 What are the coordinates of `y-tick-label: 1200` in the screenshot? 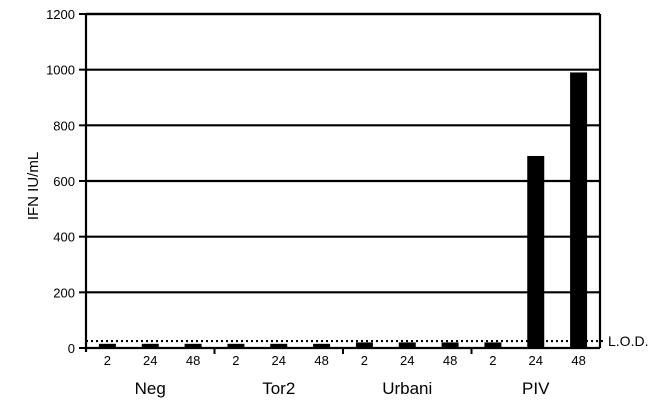 It's located at (60, 14).